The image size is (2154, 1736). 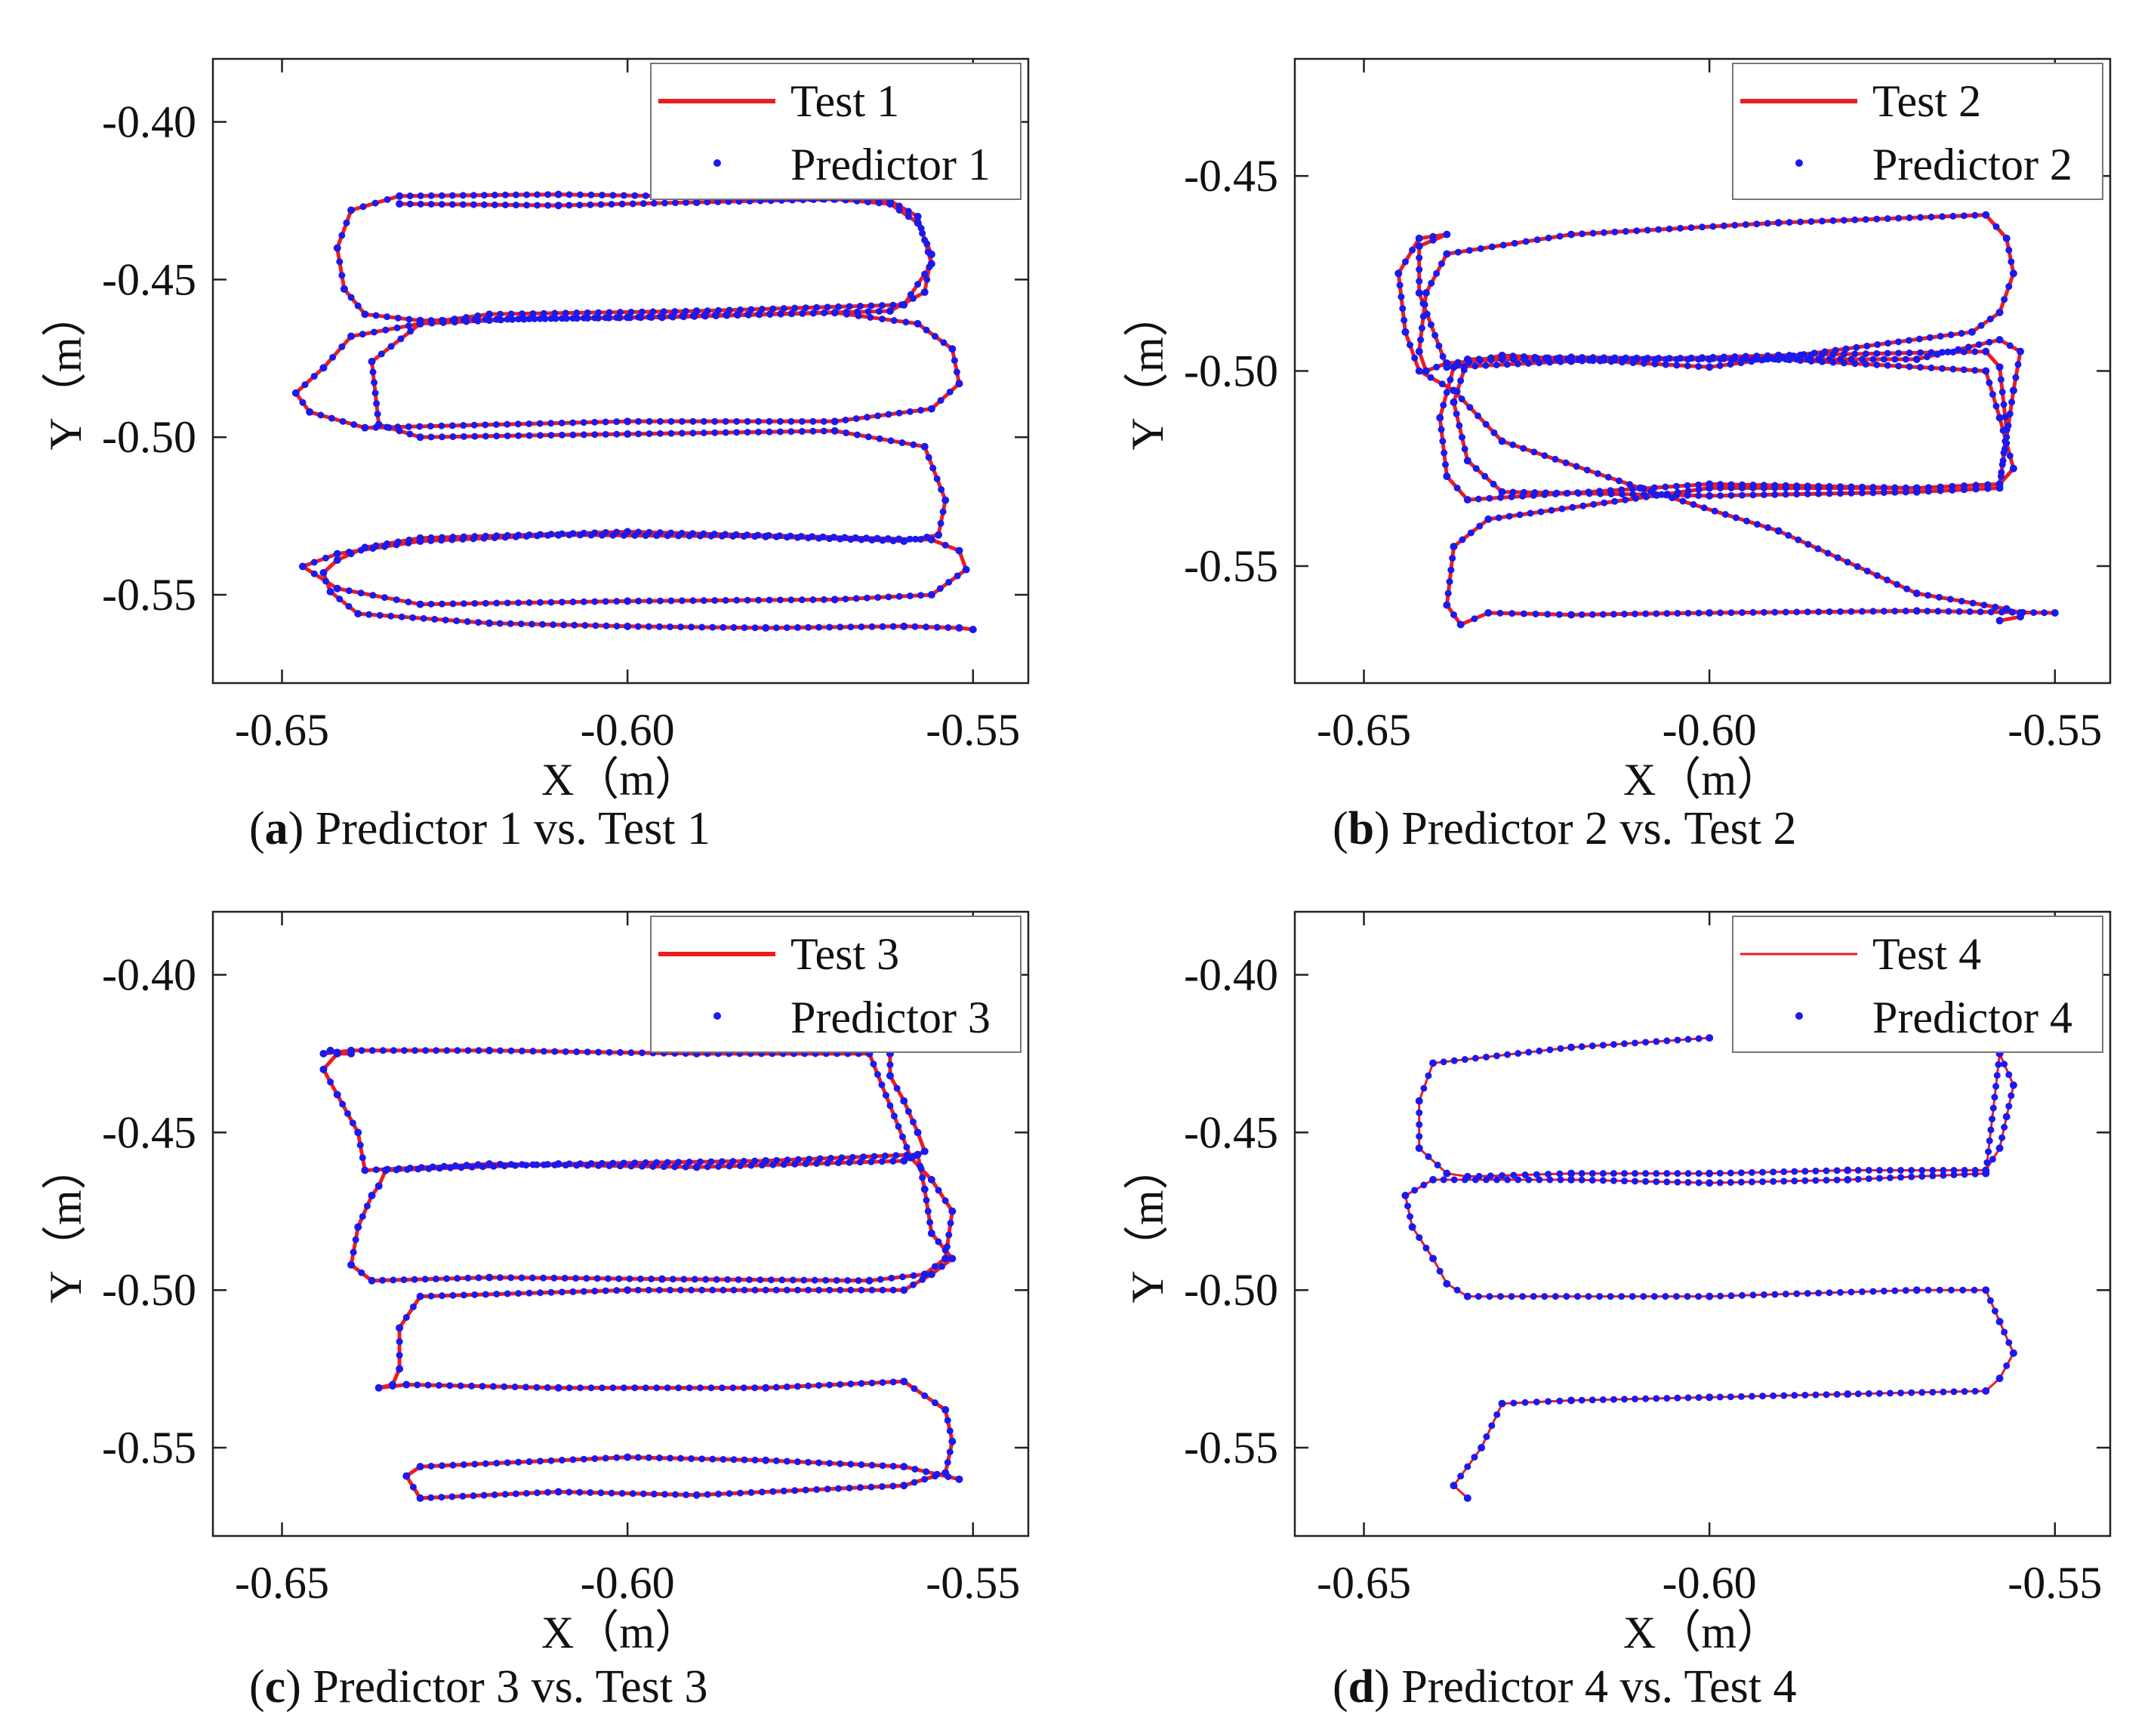 I want to click on y-axis-label: Y（m）, so click(x=1148, y=372).